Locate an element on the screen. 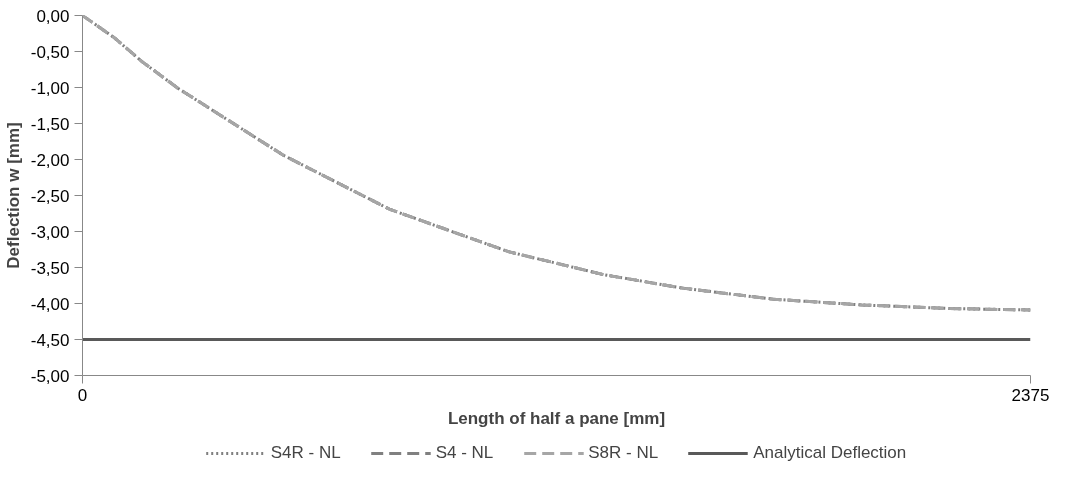  y-tick-label: -3,50 is located at coordinates (50, 268).